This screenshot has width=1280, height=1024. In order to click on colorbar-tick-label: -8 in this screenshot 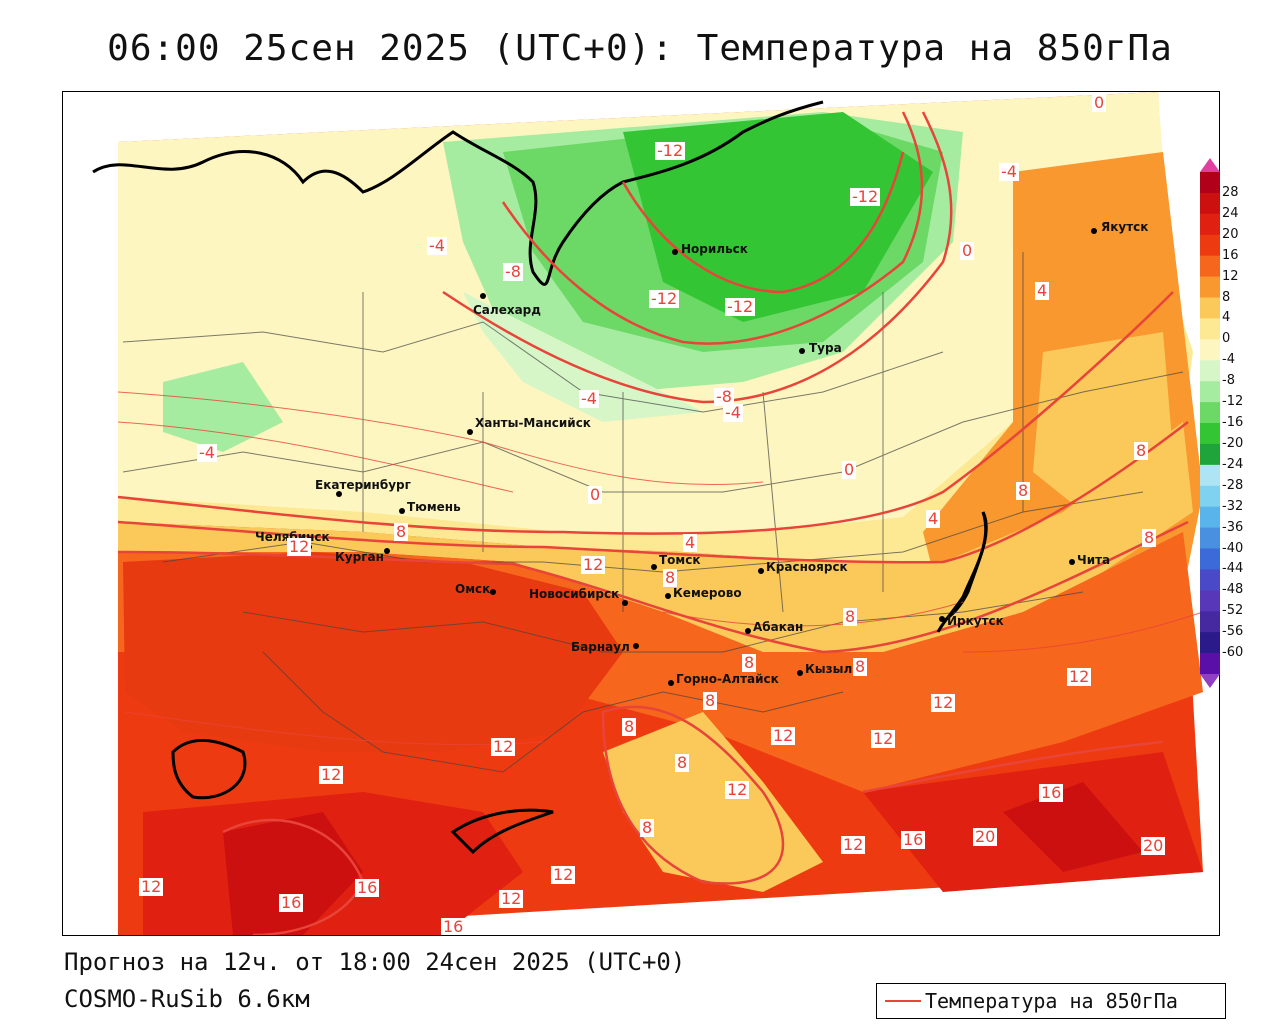, I will do `click(1228, 381)`.